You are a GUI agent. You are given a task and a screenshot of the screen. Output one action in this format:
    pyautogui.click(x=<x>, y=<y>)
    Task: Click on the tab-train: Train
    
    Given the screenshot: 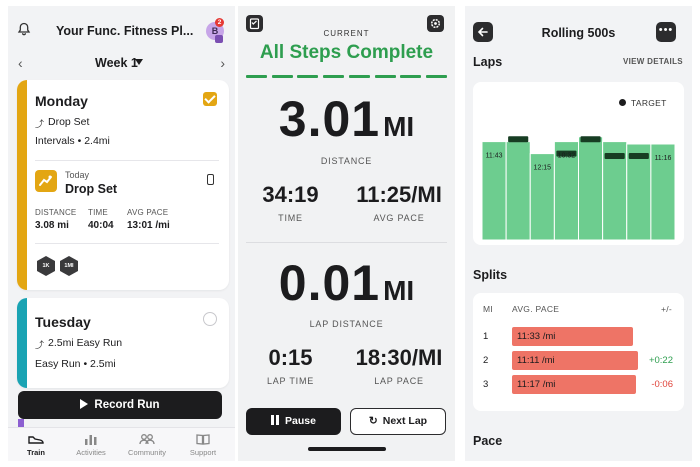 What is the action you would take?
    pyautogui.click(x=36, y=444)
    